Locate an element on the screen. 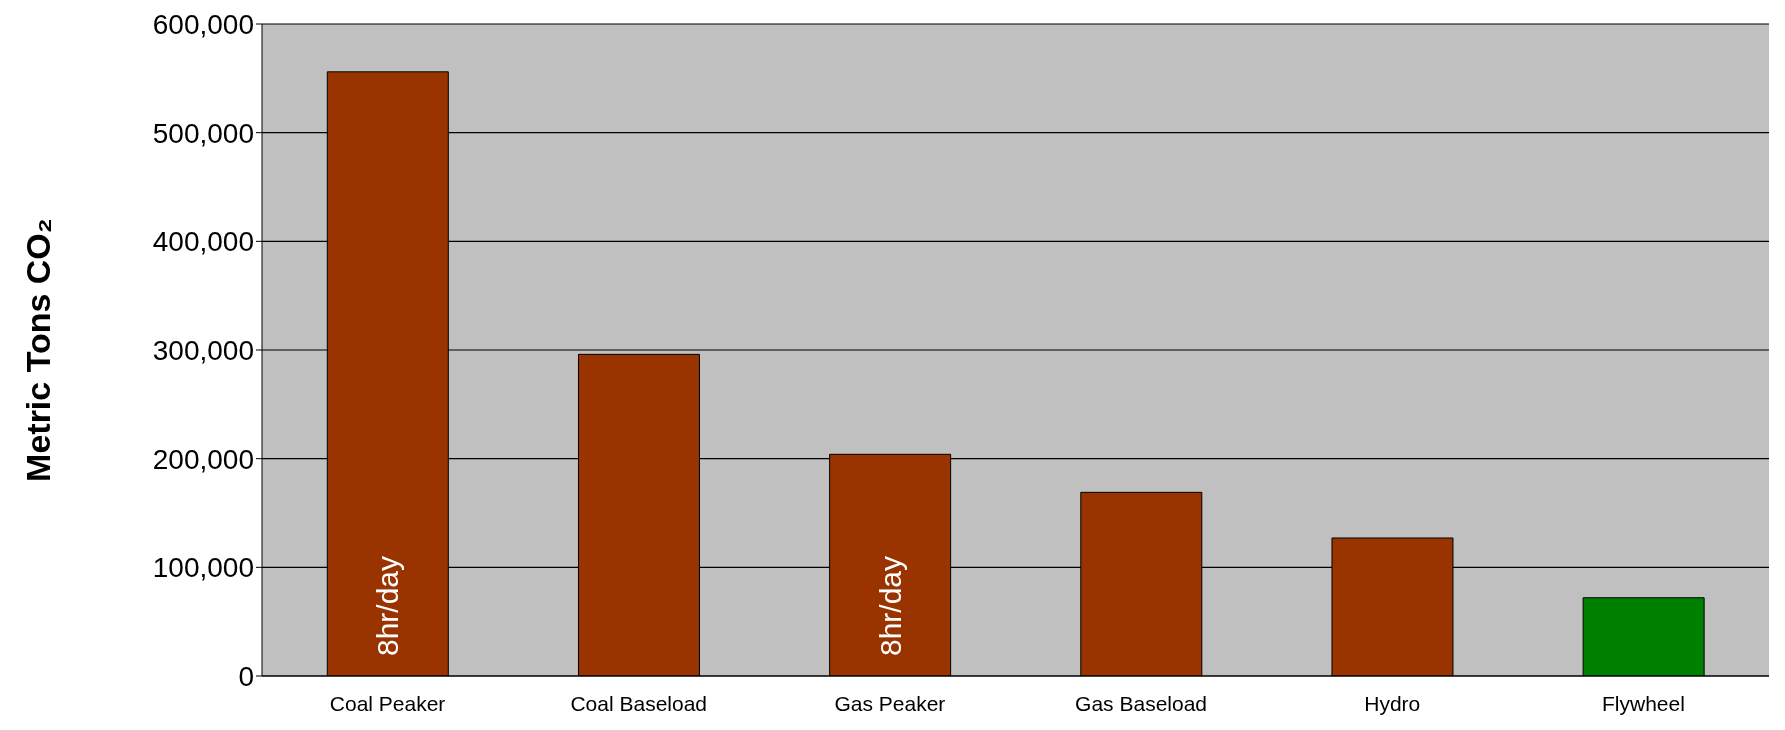  y-tick-label: 0 is located at coordinates (246, 676).